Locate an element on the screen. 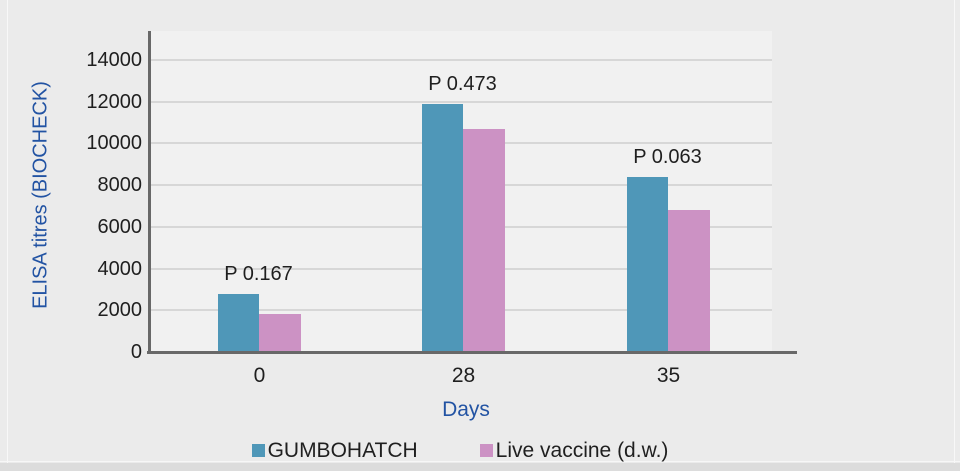  y-tick-label: 6000 is located at coordinates (120, 226).